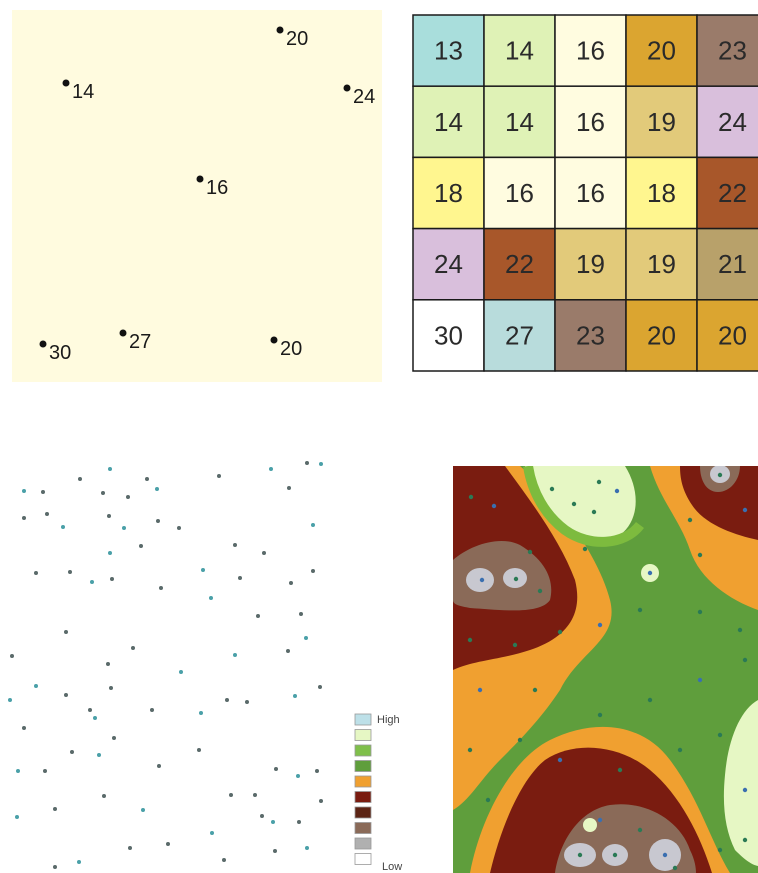  I want to click on grid-cell-value: 27, so click(519, 335).